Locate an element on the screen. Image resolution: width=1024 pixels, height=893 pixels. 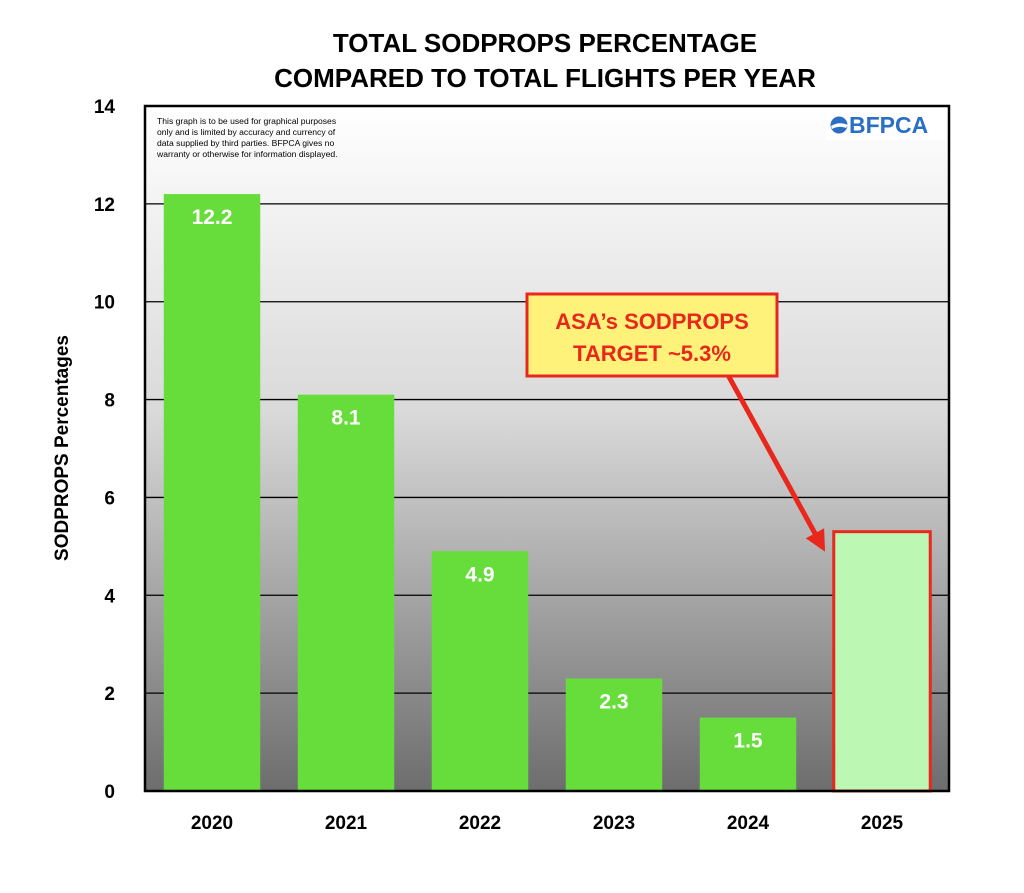
bar-2022 is located at coordinates (480, 671).